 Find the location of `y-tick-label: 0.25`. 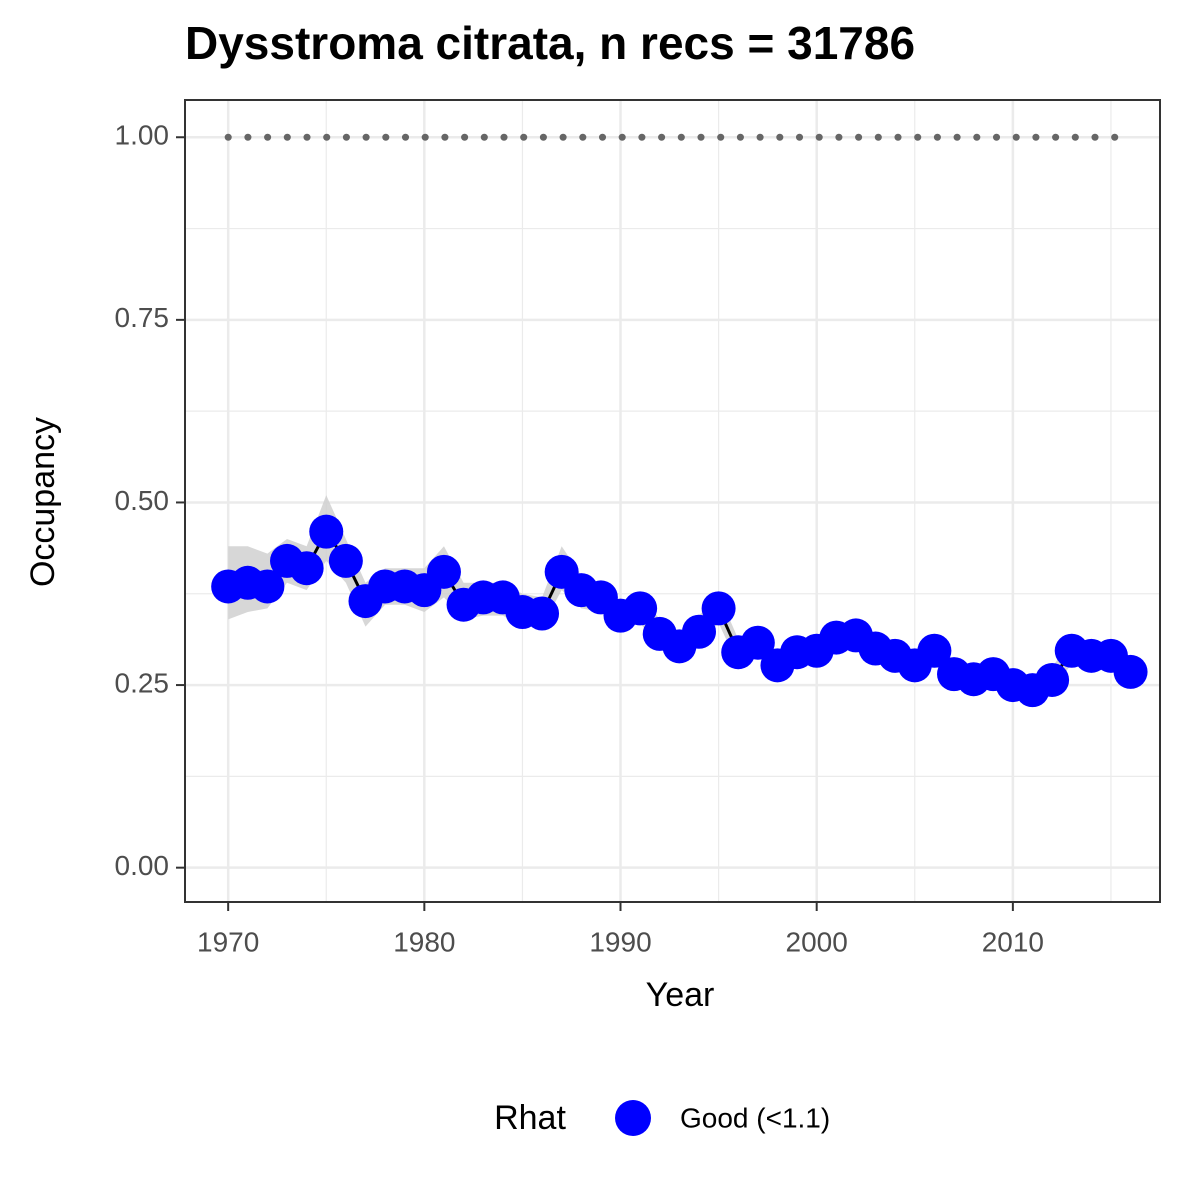

y-tick-label: 0.25 is located at coordinates (142, 682).